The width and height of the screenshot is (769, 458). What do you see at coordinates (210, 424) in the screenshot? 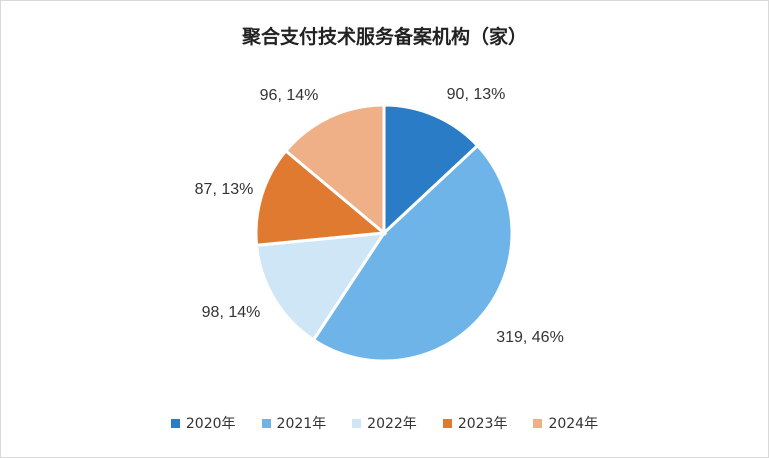
I see `legend-label: 2020年` at bounding box center [210, 424].